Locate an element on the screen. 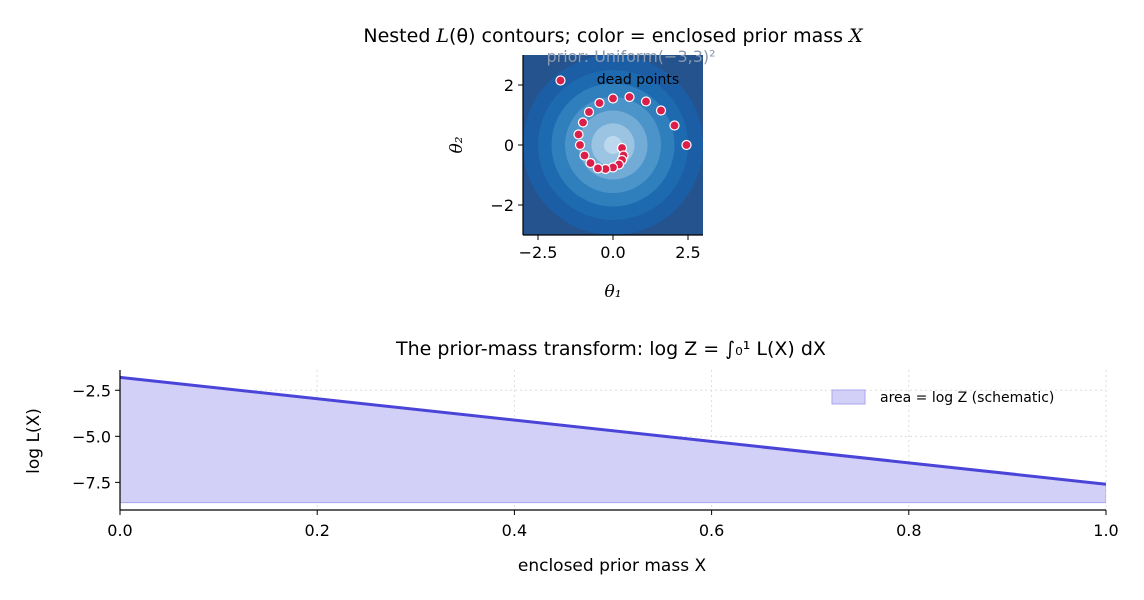 The image size is (1144, 600). bottom-x-axis-label: enclosed prior mass X is located at coordinates (612, 566).